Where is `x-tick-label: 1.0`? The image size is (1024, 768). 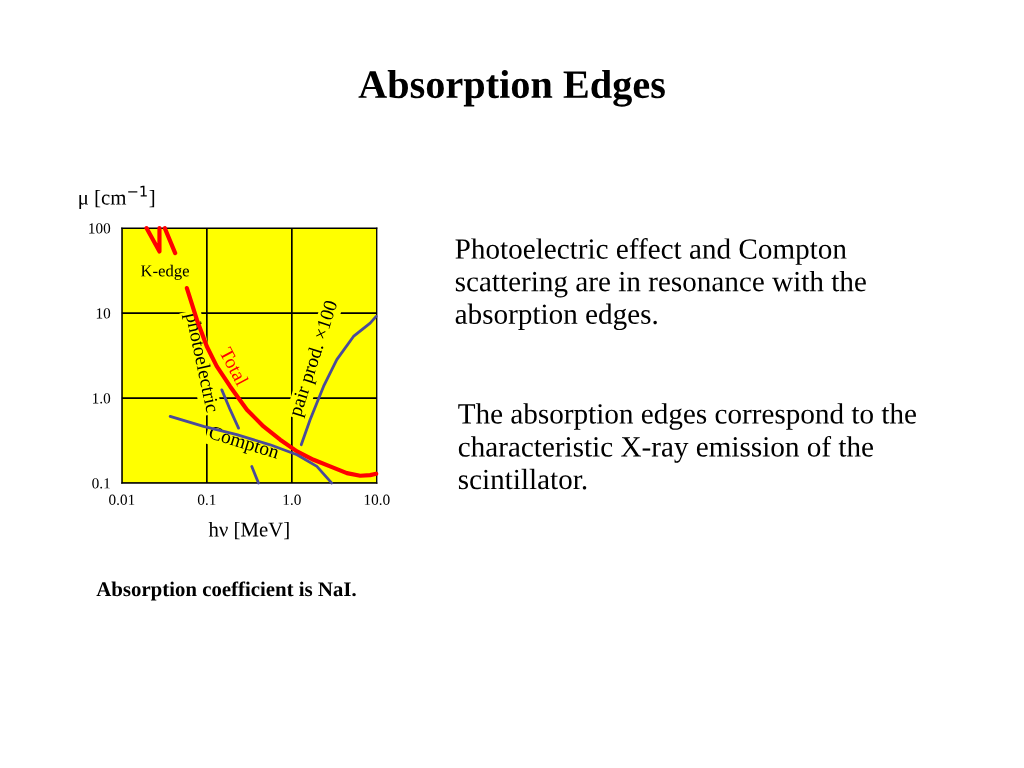
x-tick-label: 1.0 is located at coordinates (292, 499).